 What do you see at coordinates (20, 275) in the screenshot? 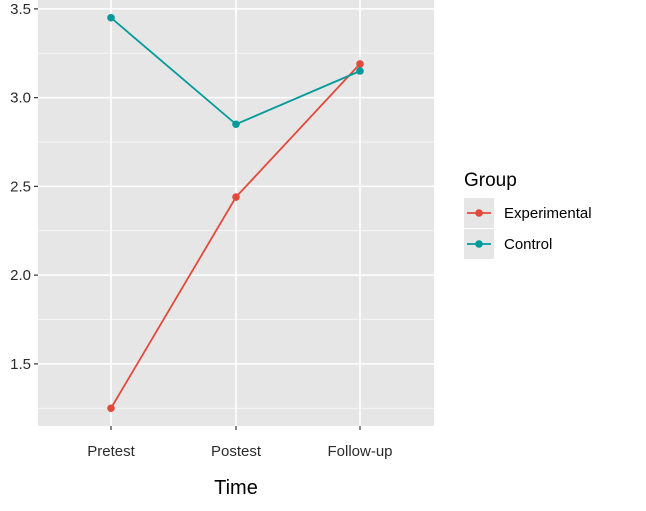
I see `y-tick-label: 2.0` at bounding box center [20, 275].